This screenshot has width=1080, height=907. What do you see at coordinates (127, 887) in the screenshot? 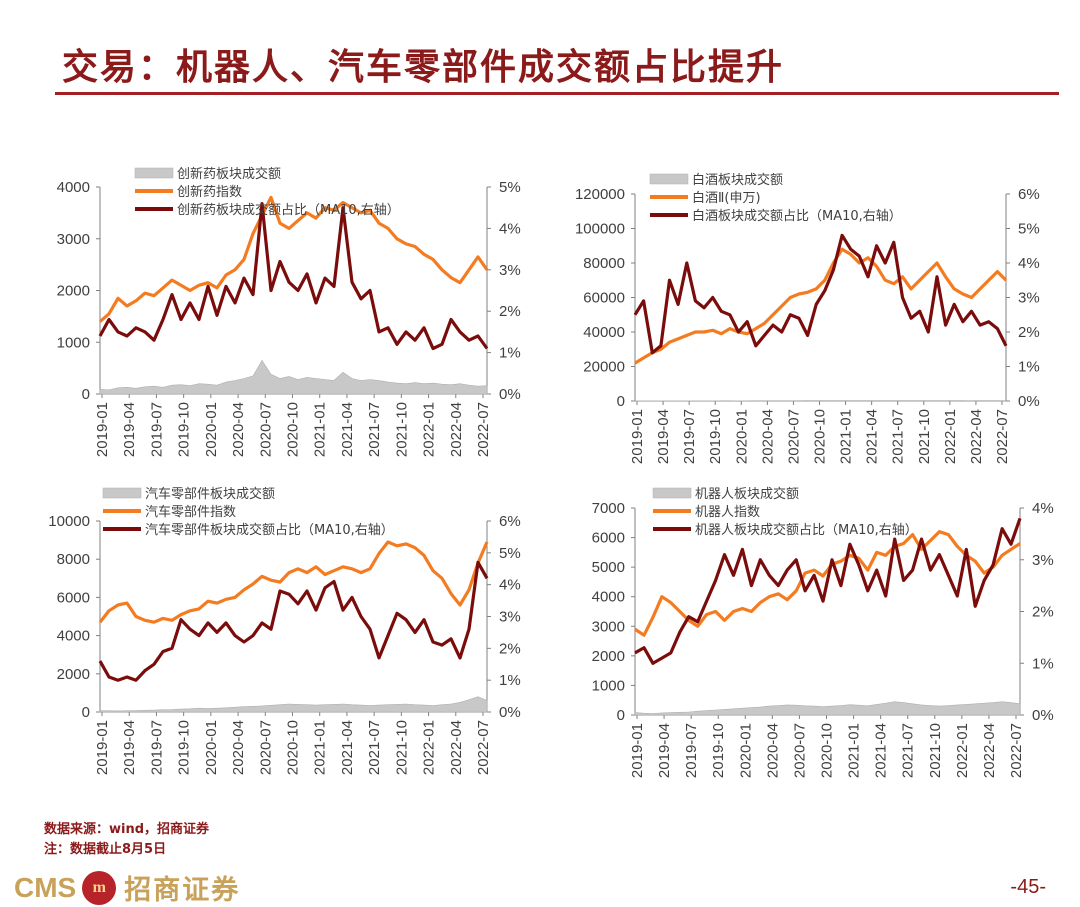
I see `cms-logo: CMS m 招商证券` at bounding box center [127, 887].